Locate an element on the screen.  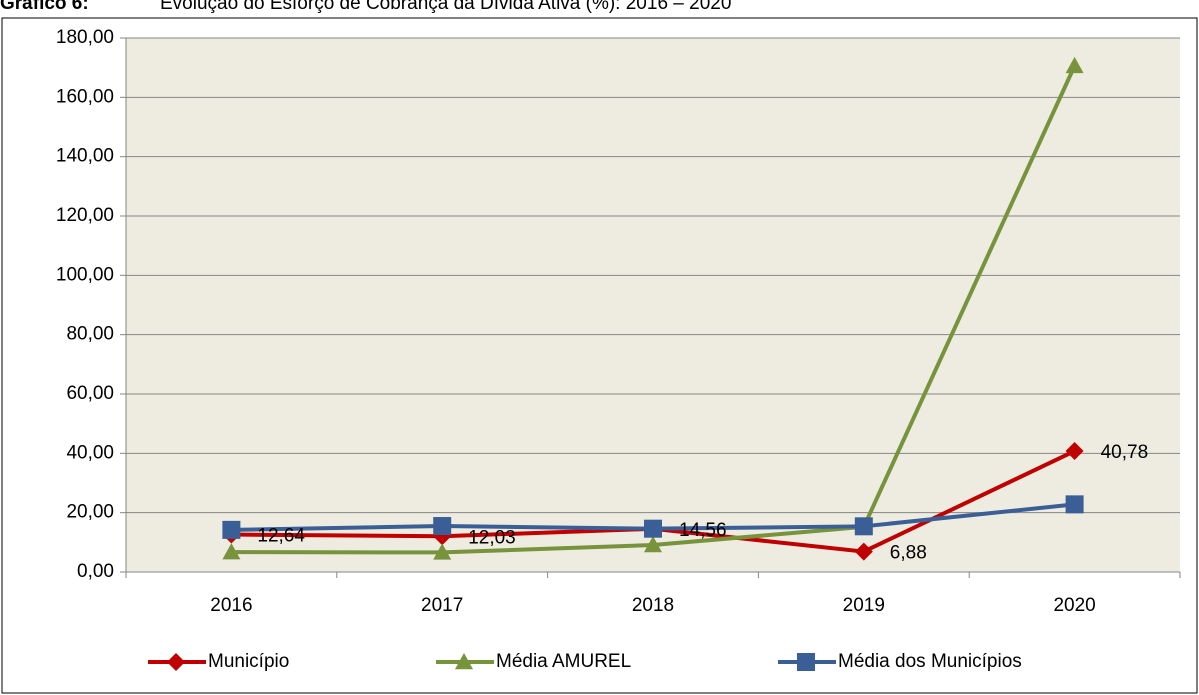
data-label: 12,03 is located at coordinates (492, 537).